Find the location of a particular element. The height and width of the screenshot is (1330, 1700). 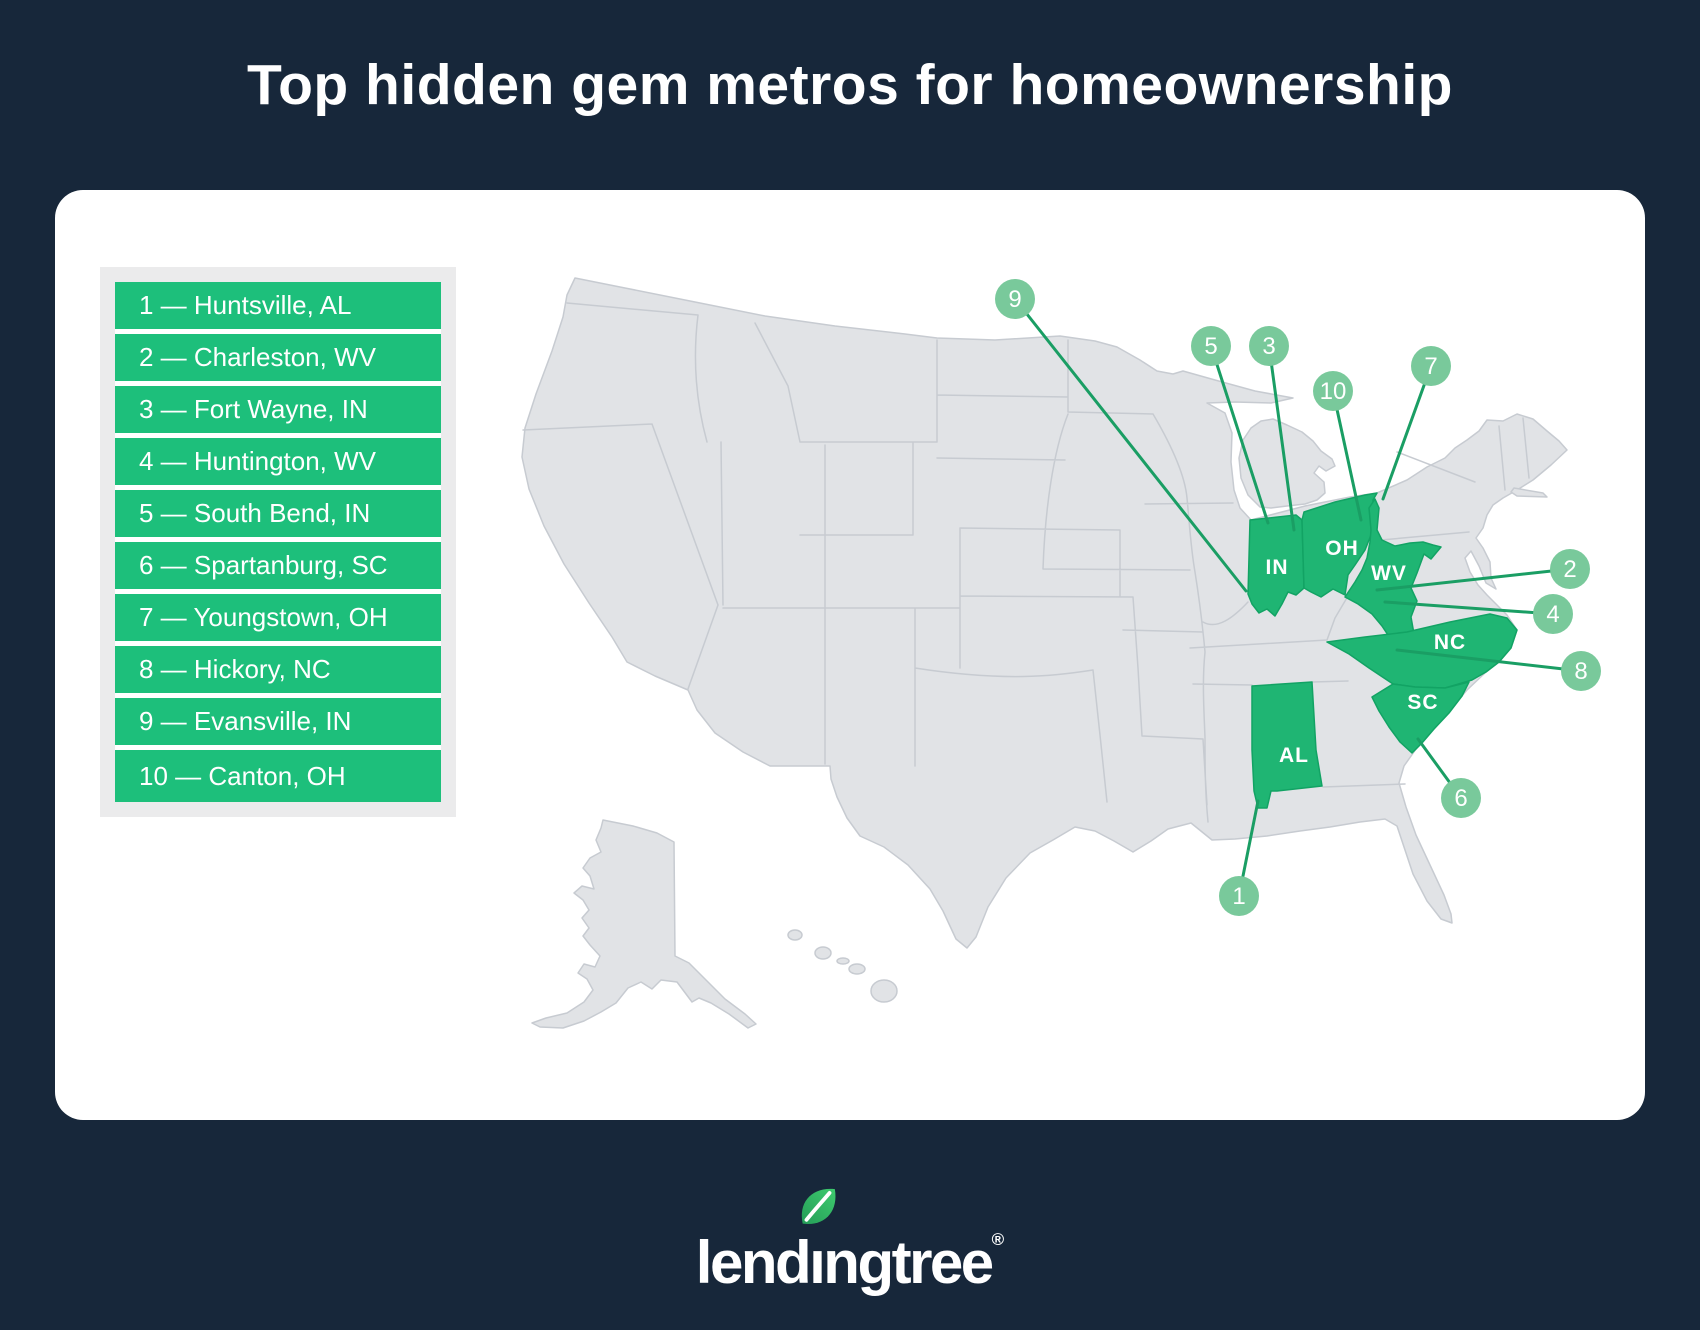

state-label-nc: NC is located at coordinates (1450, 642).